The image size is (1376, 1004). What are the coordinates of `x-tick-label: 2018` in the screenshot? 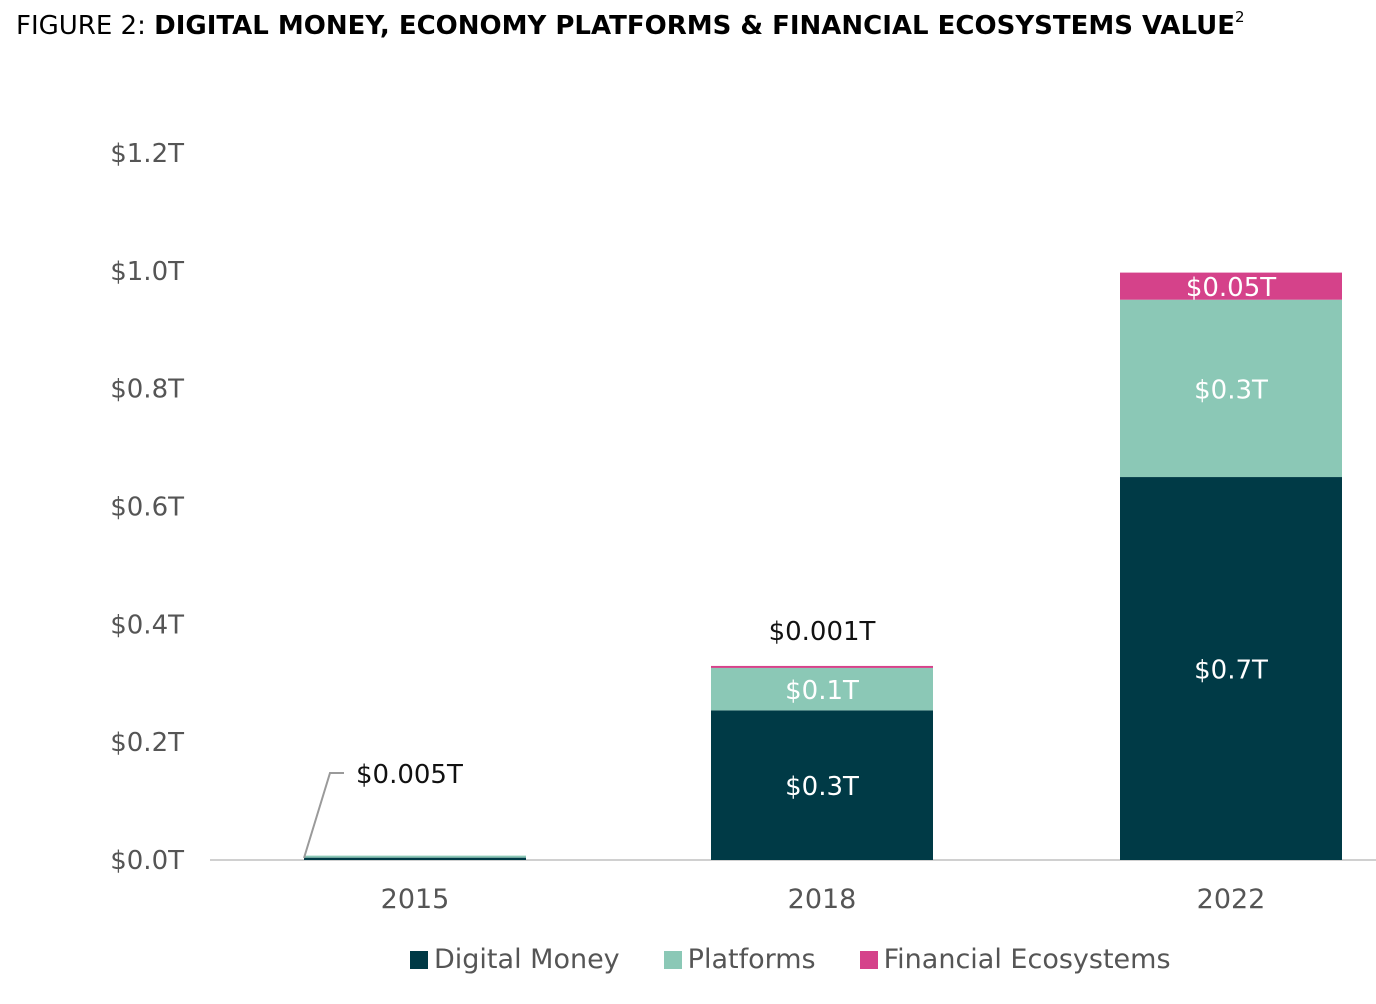 It's located at (822, 899).